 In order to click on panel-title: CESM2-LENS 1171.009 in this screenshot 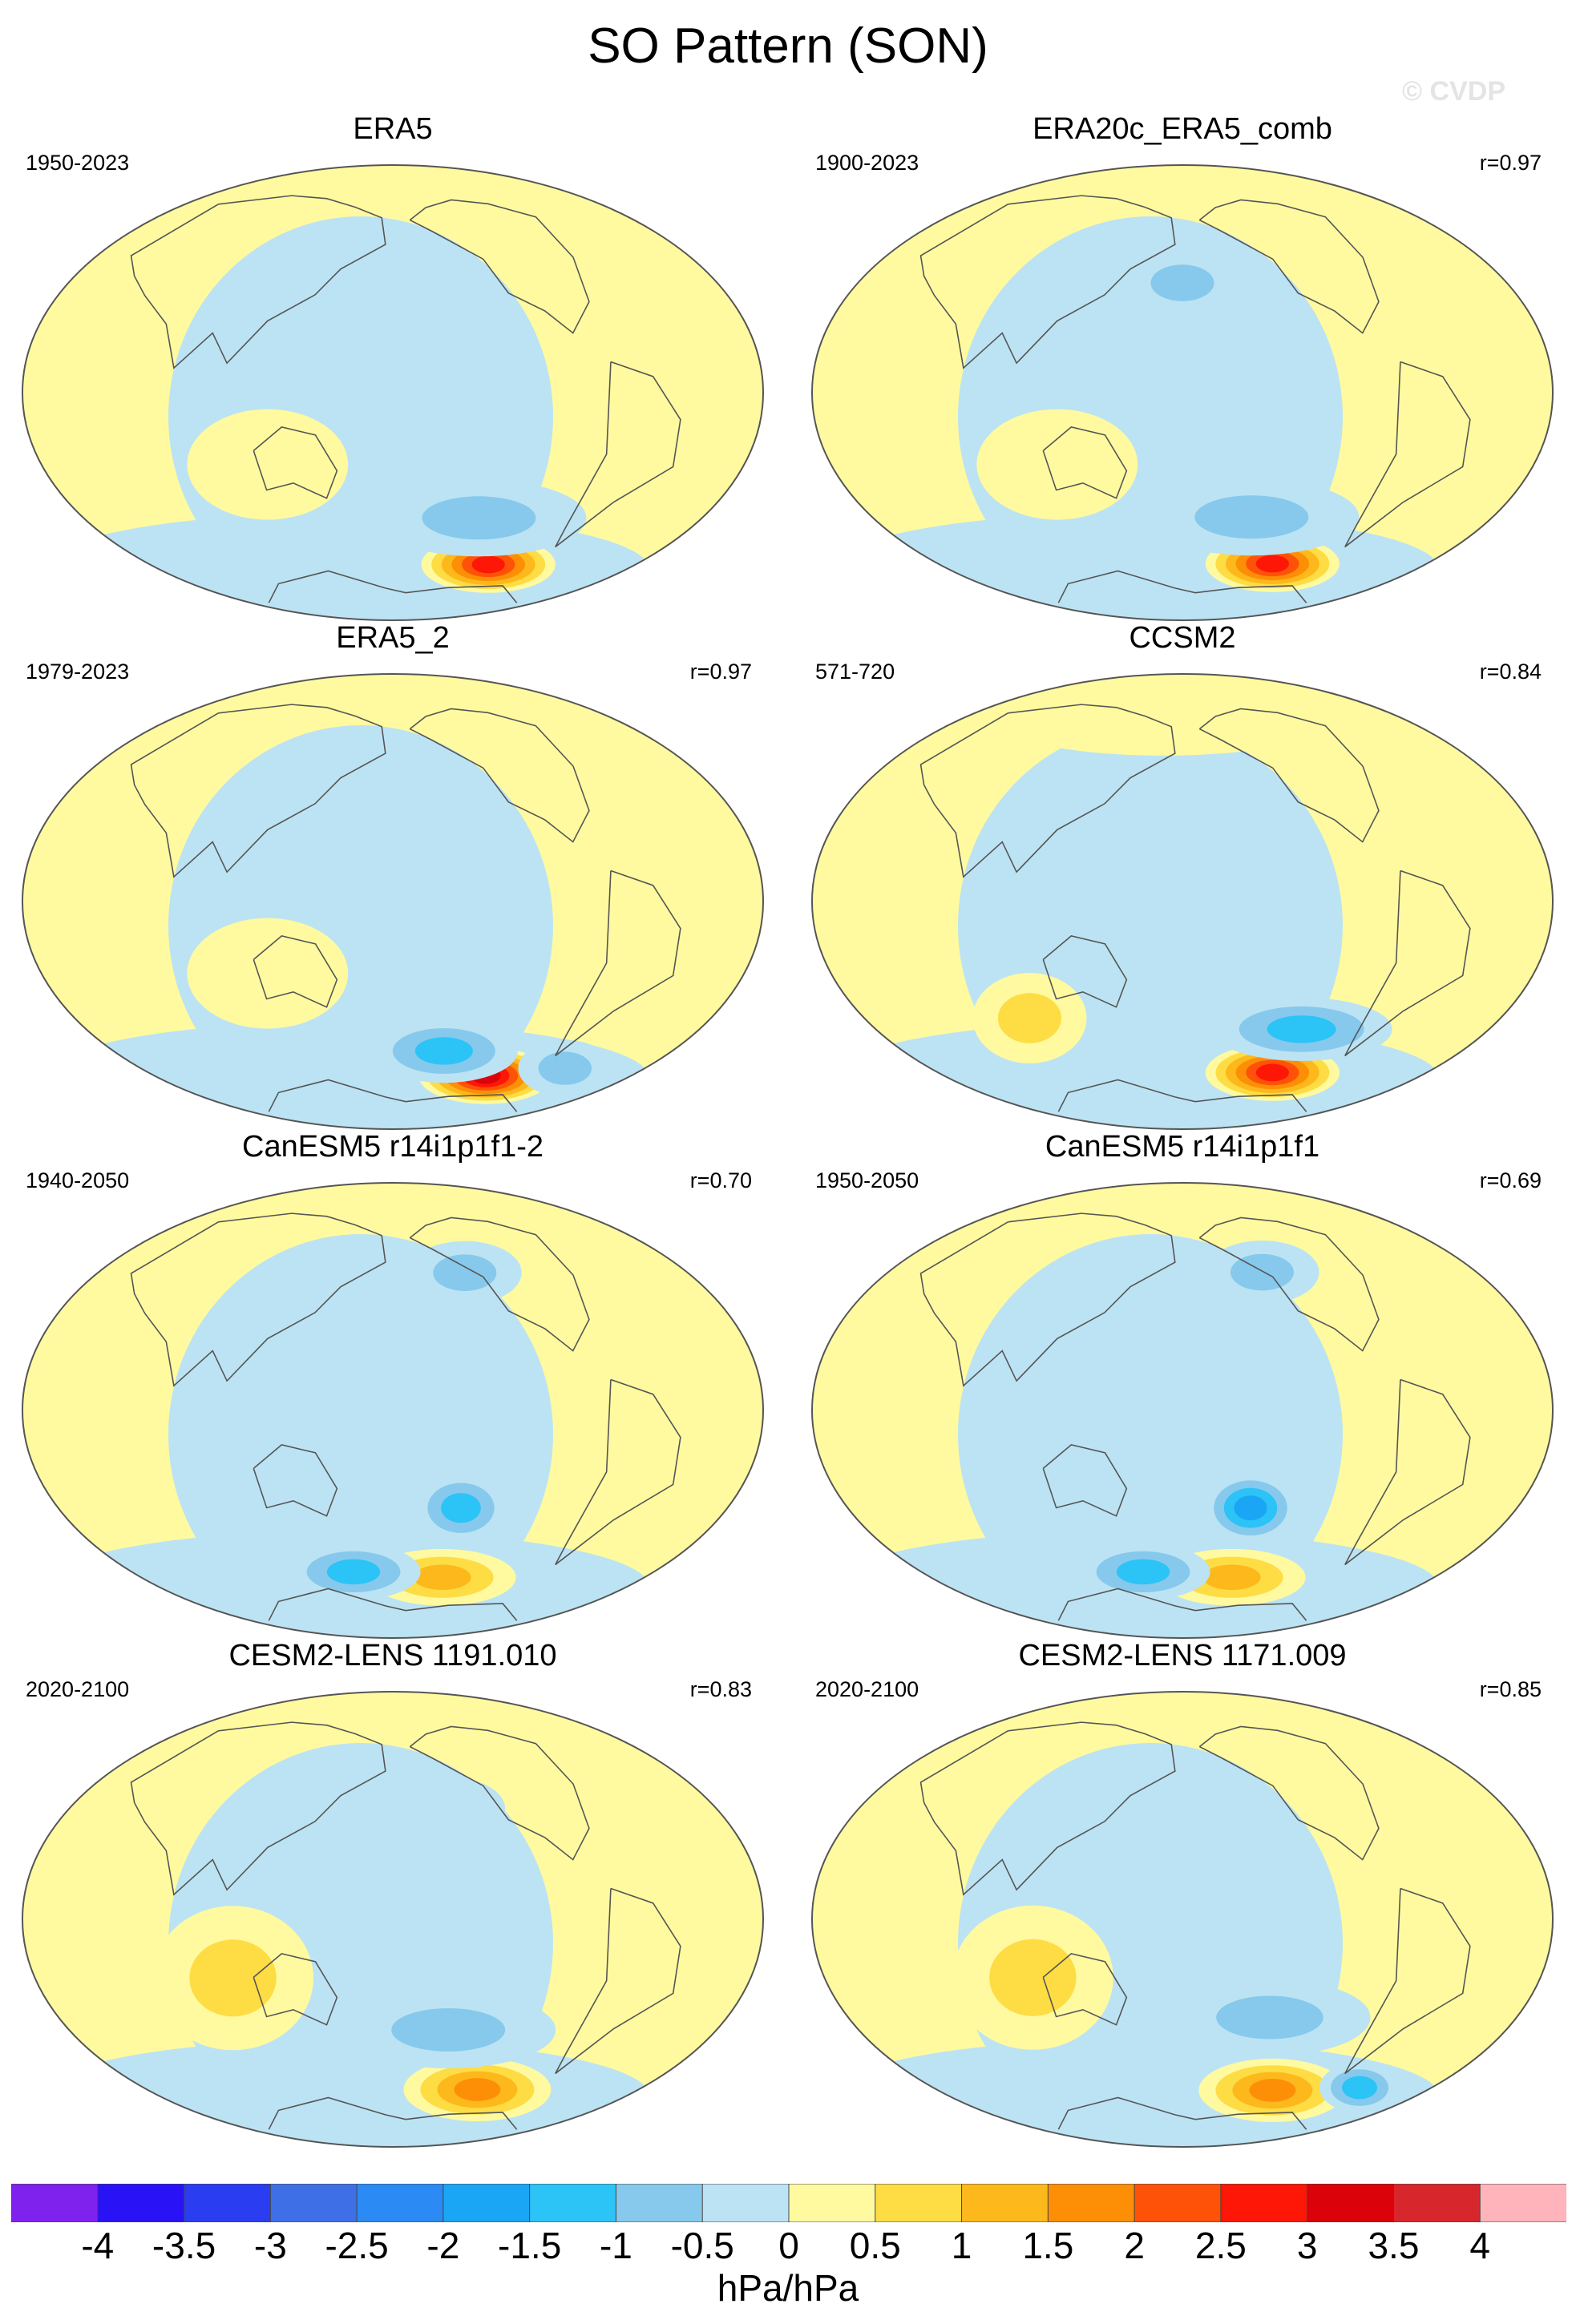, I will do `click(1182, 1655)`.